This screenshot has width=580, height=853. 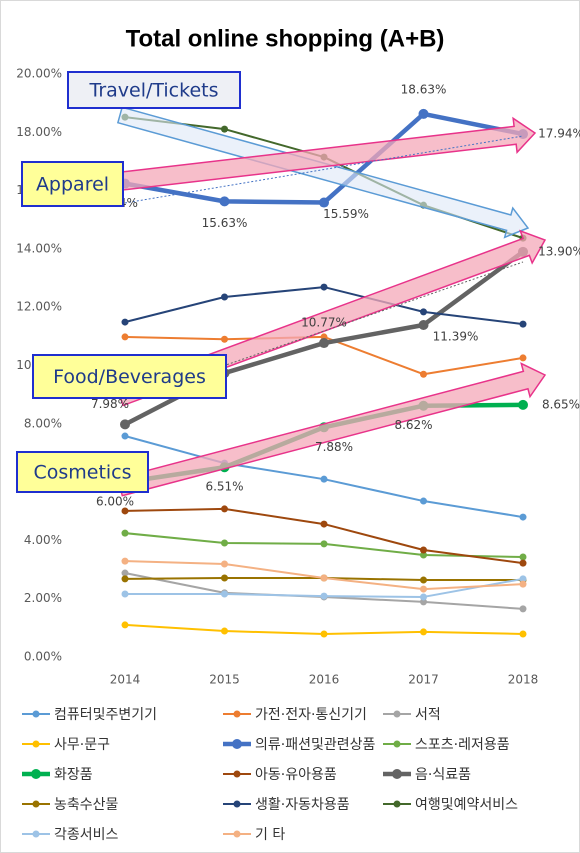 I want to click on annotation: Cosmetics, so click(x=82, y=473).